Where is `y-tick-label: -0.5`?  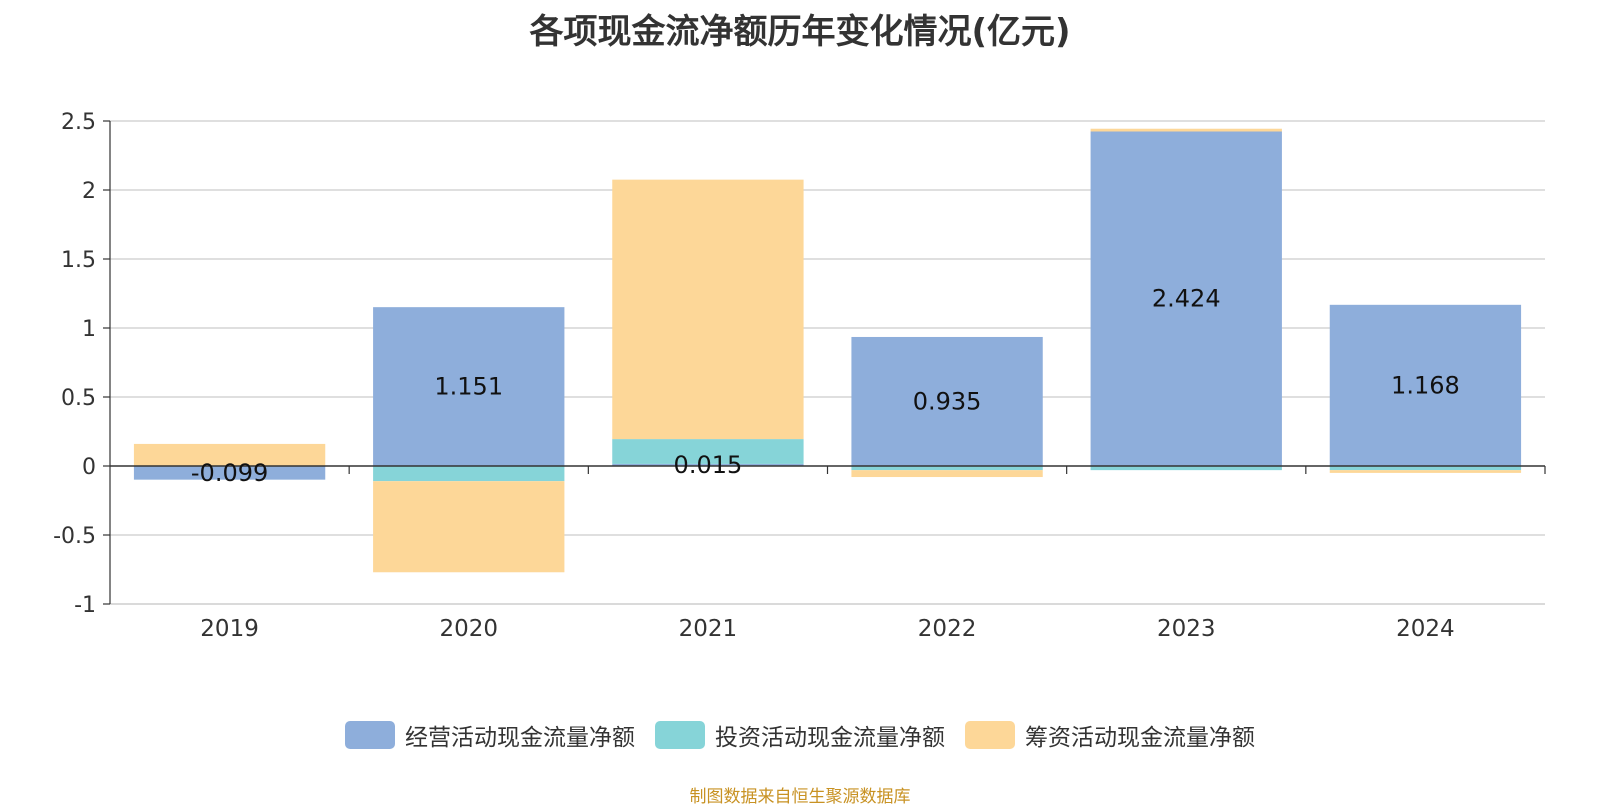
y-tick-label: -0.5 is located at coordinates (74, 536).